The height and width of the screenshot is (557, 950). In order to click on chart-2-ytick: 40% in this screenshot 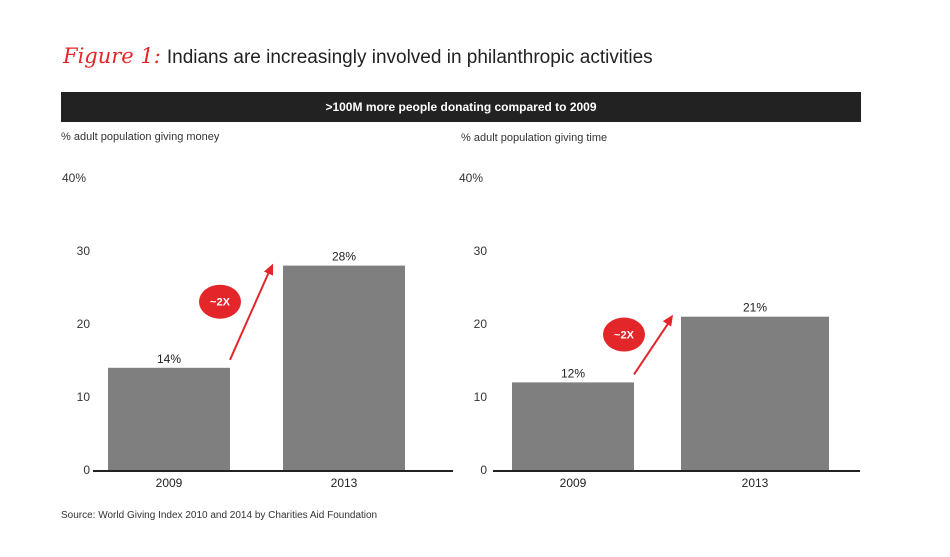, I will do `click(471, 178)`.